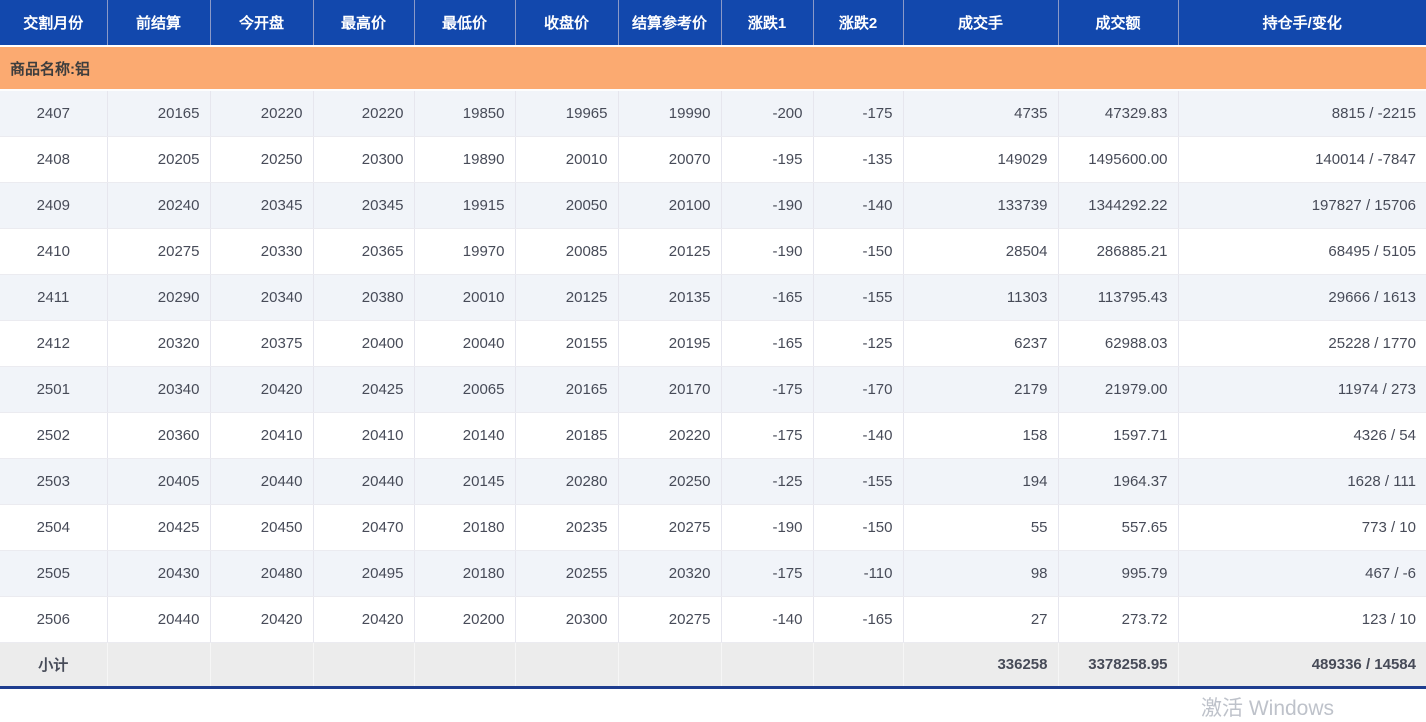 The image size is (1426, 722). I want to click on delivery-month-cell: 2411, so click(53, 297).